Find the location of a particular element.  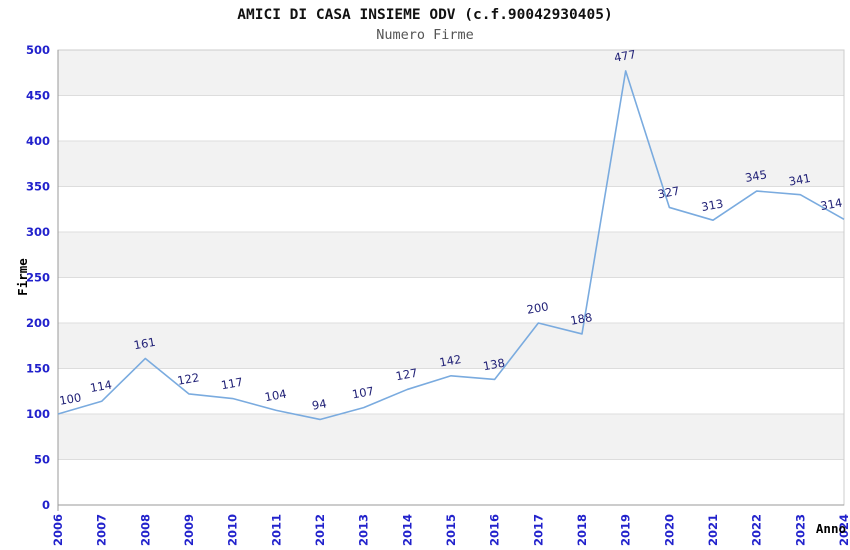

x-tick-label: 2020 is located at coordinates (669, 530).